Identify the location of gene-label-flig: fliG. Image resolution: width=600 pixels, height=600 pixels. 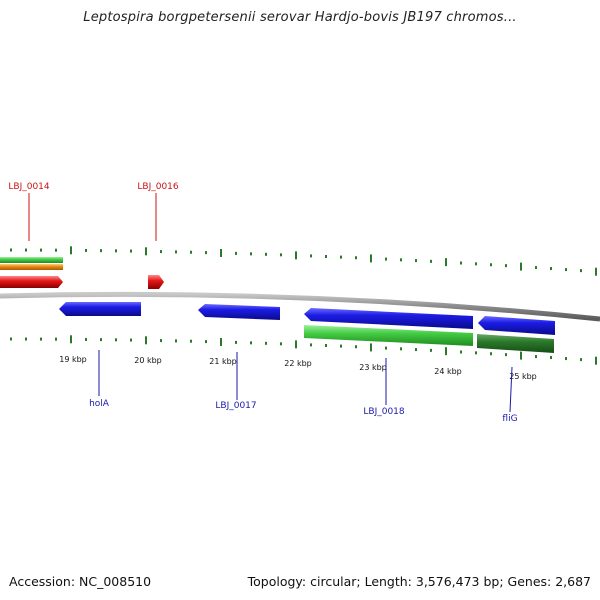
(509, 419).